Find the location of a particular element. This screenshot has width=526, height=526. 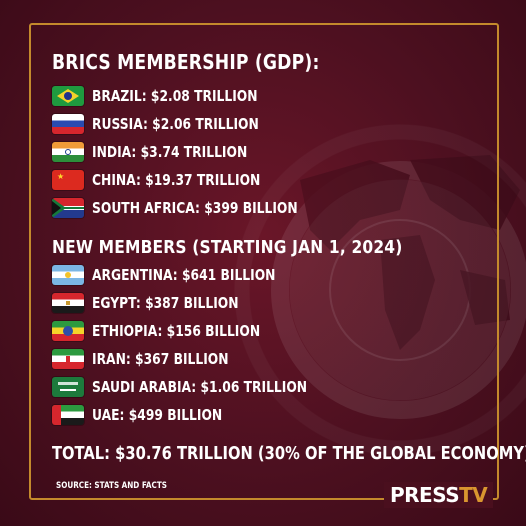

list-item: INDIA: $3.74 TRILLION is located at coordinates (166, 152).